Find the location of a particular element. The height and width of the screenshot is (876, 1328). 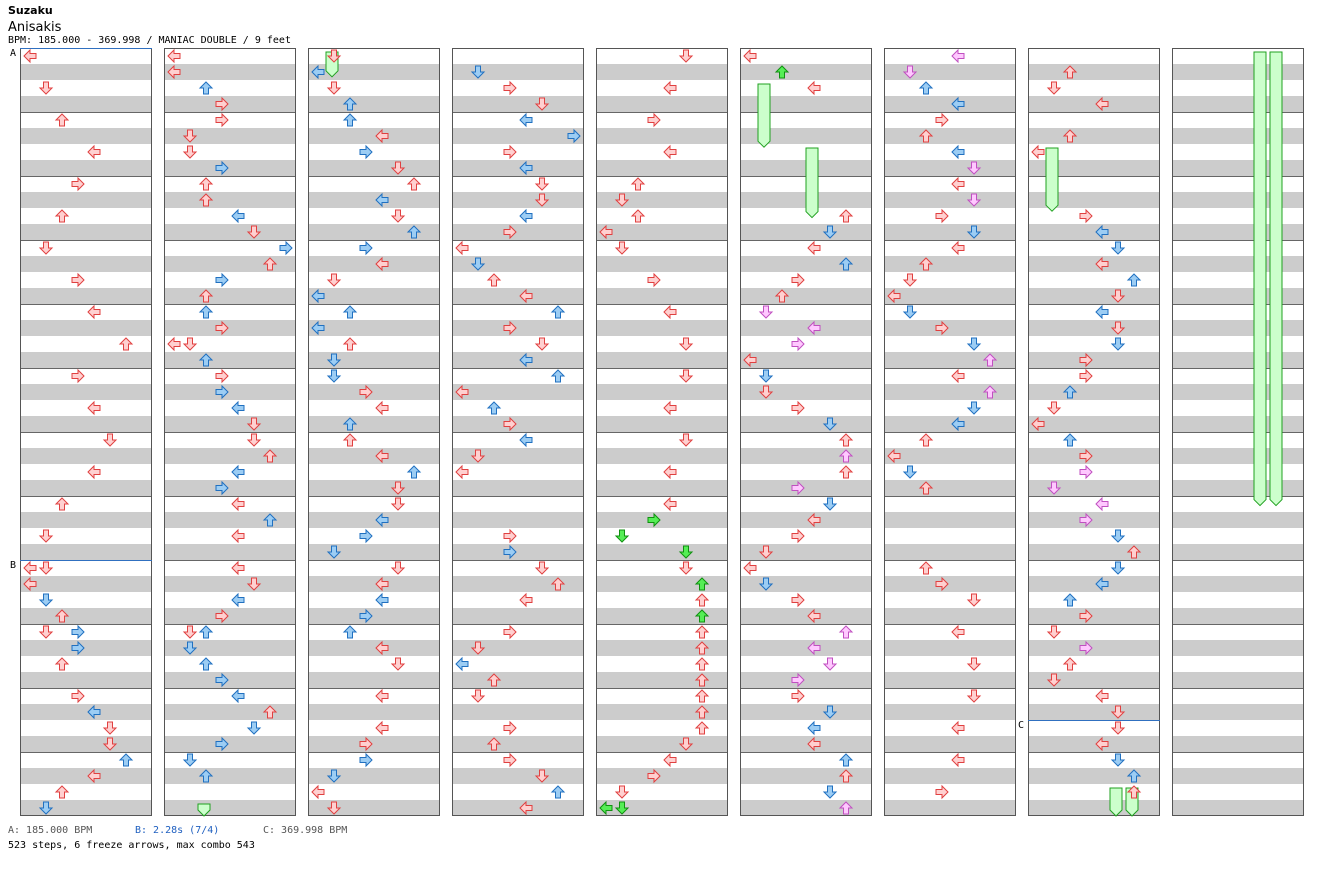

column-border is located at coordinates (950, 432).